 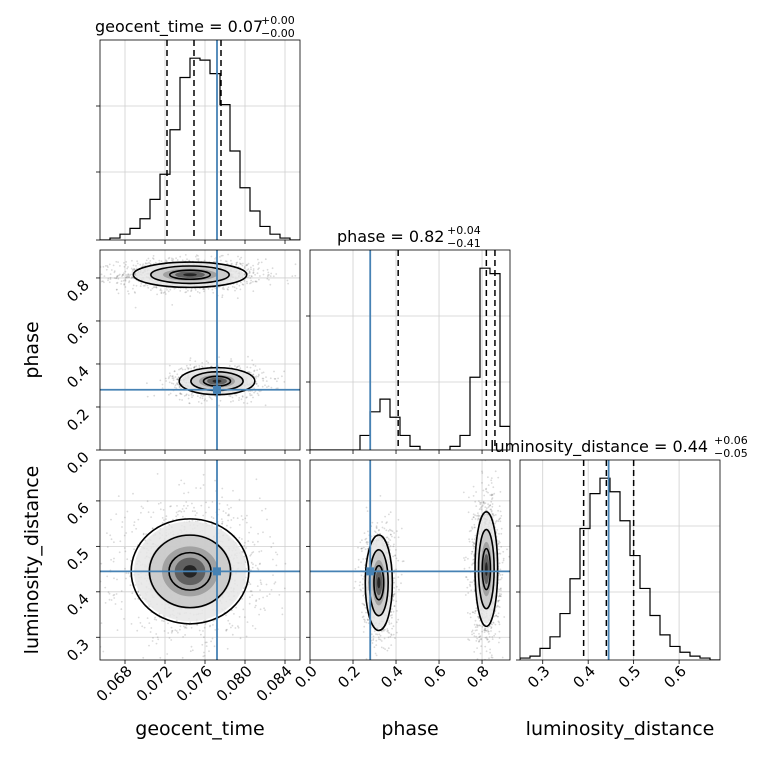 I want to click on phase-hist-content, so click(x=410, y=350).